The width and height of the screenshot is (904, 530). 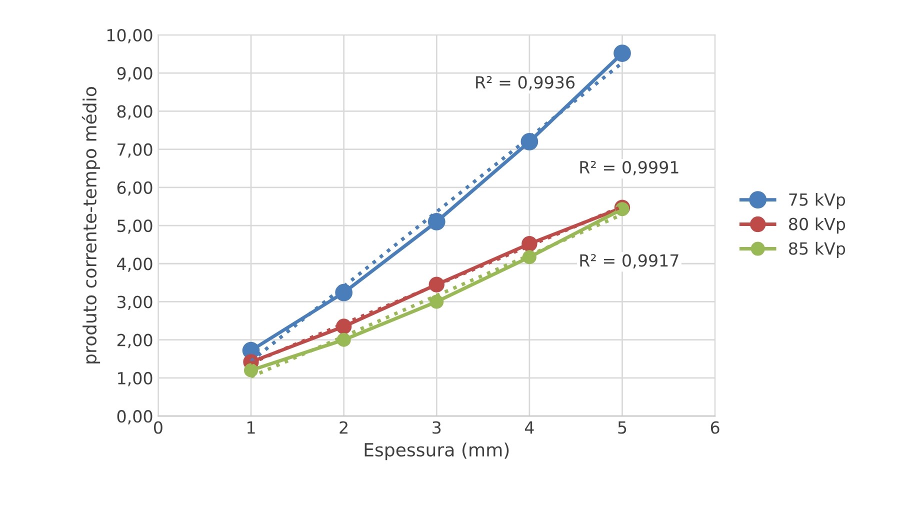 What do you see at coordinates (525, 83) in the screenshot?
I see `annotation: R² = 0,9936` at bounding box center [525, 83].